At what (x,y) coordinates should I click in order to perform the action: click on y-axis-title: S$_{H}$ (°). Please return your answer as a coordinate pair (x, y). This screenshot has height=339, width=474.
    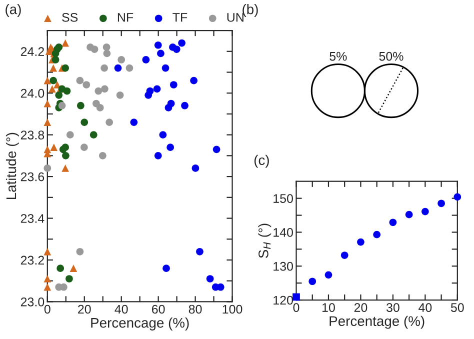
    Looking at the image, I should click on (265, 241).